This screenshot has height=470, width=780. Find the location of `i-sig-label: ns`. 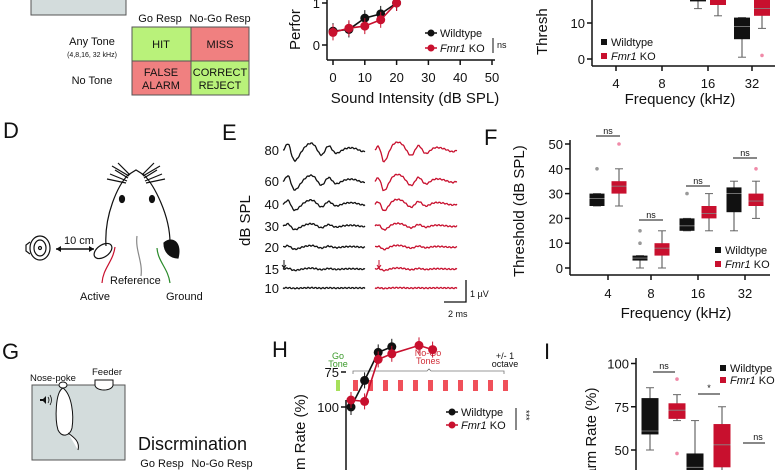

i-sig-label: ns is located at coordinates (664, 366).